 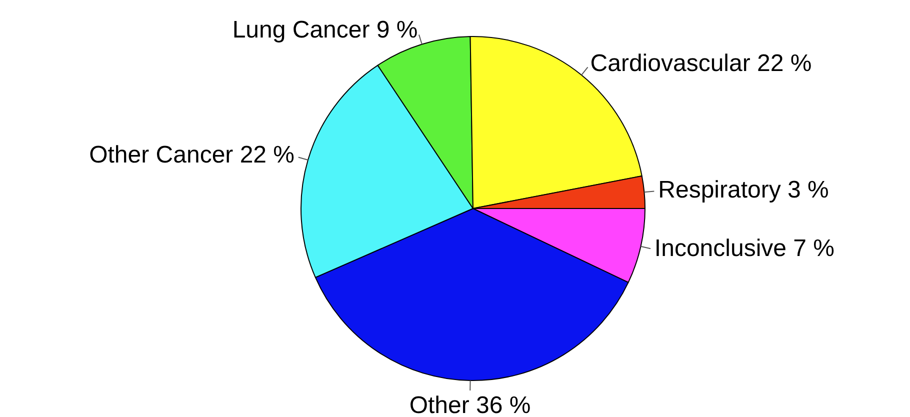 I want to click on slice-label: Respiratory 3 %, so click(x=743, y=190).